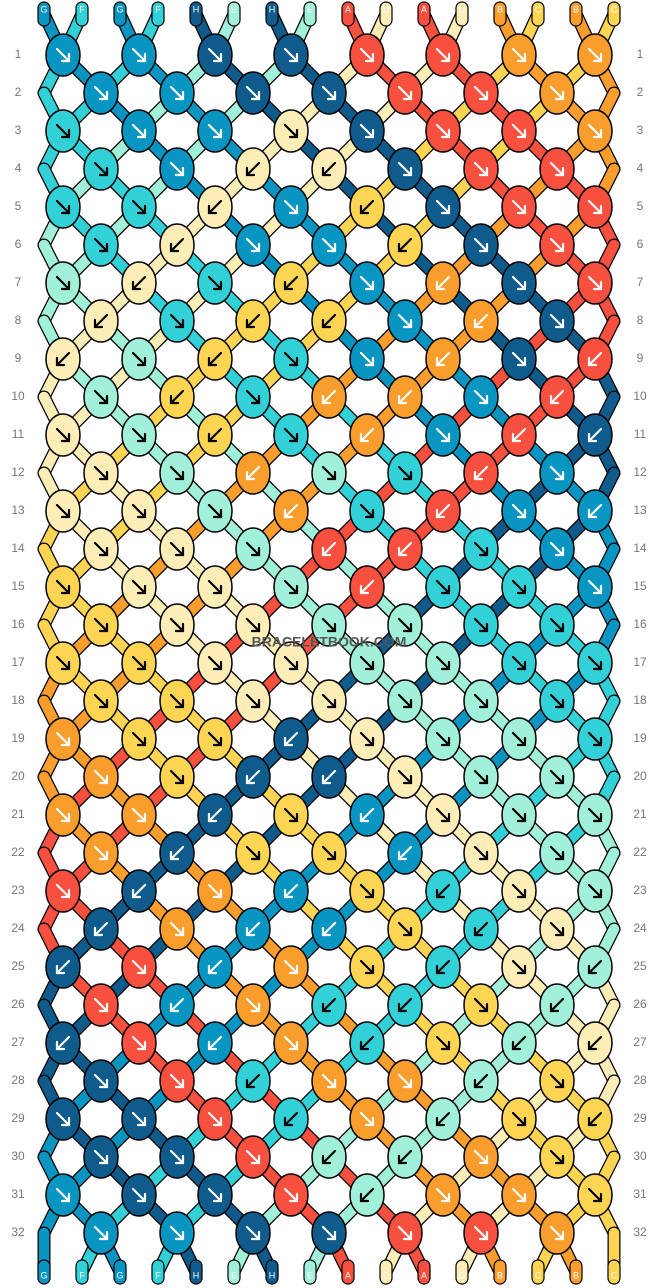 The height and width of the screenshot is (1288, 658). What do you see at coordinates (18, 396) in the screenshot?
I see `row-number: 10` at bounding box center [18, 396].